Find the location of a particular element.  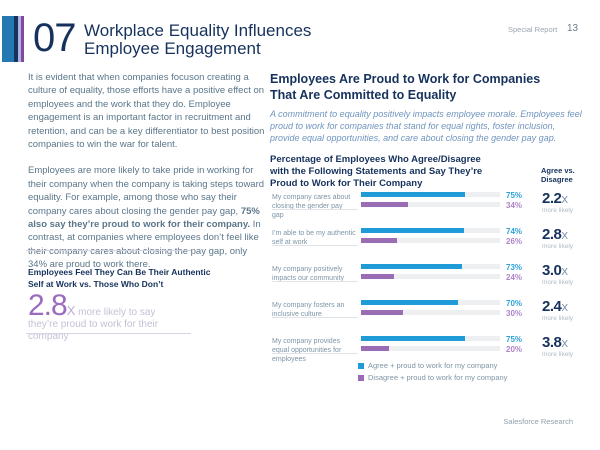

page-title-line1: Workplace Equality Influences is located at coordinates (198, 30).